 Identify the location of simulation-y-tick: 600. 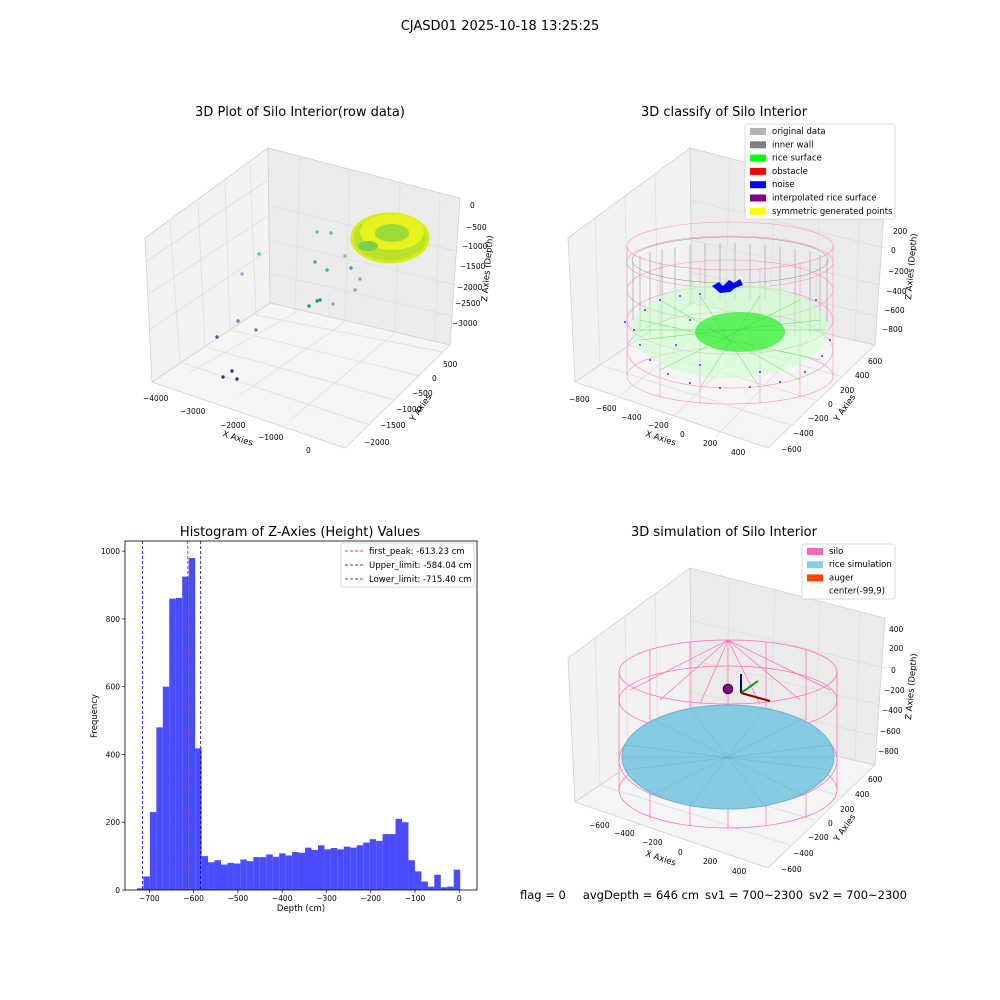
(875, 779).